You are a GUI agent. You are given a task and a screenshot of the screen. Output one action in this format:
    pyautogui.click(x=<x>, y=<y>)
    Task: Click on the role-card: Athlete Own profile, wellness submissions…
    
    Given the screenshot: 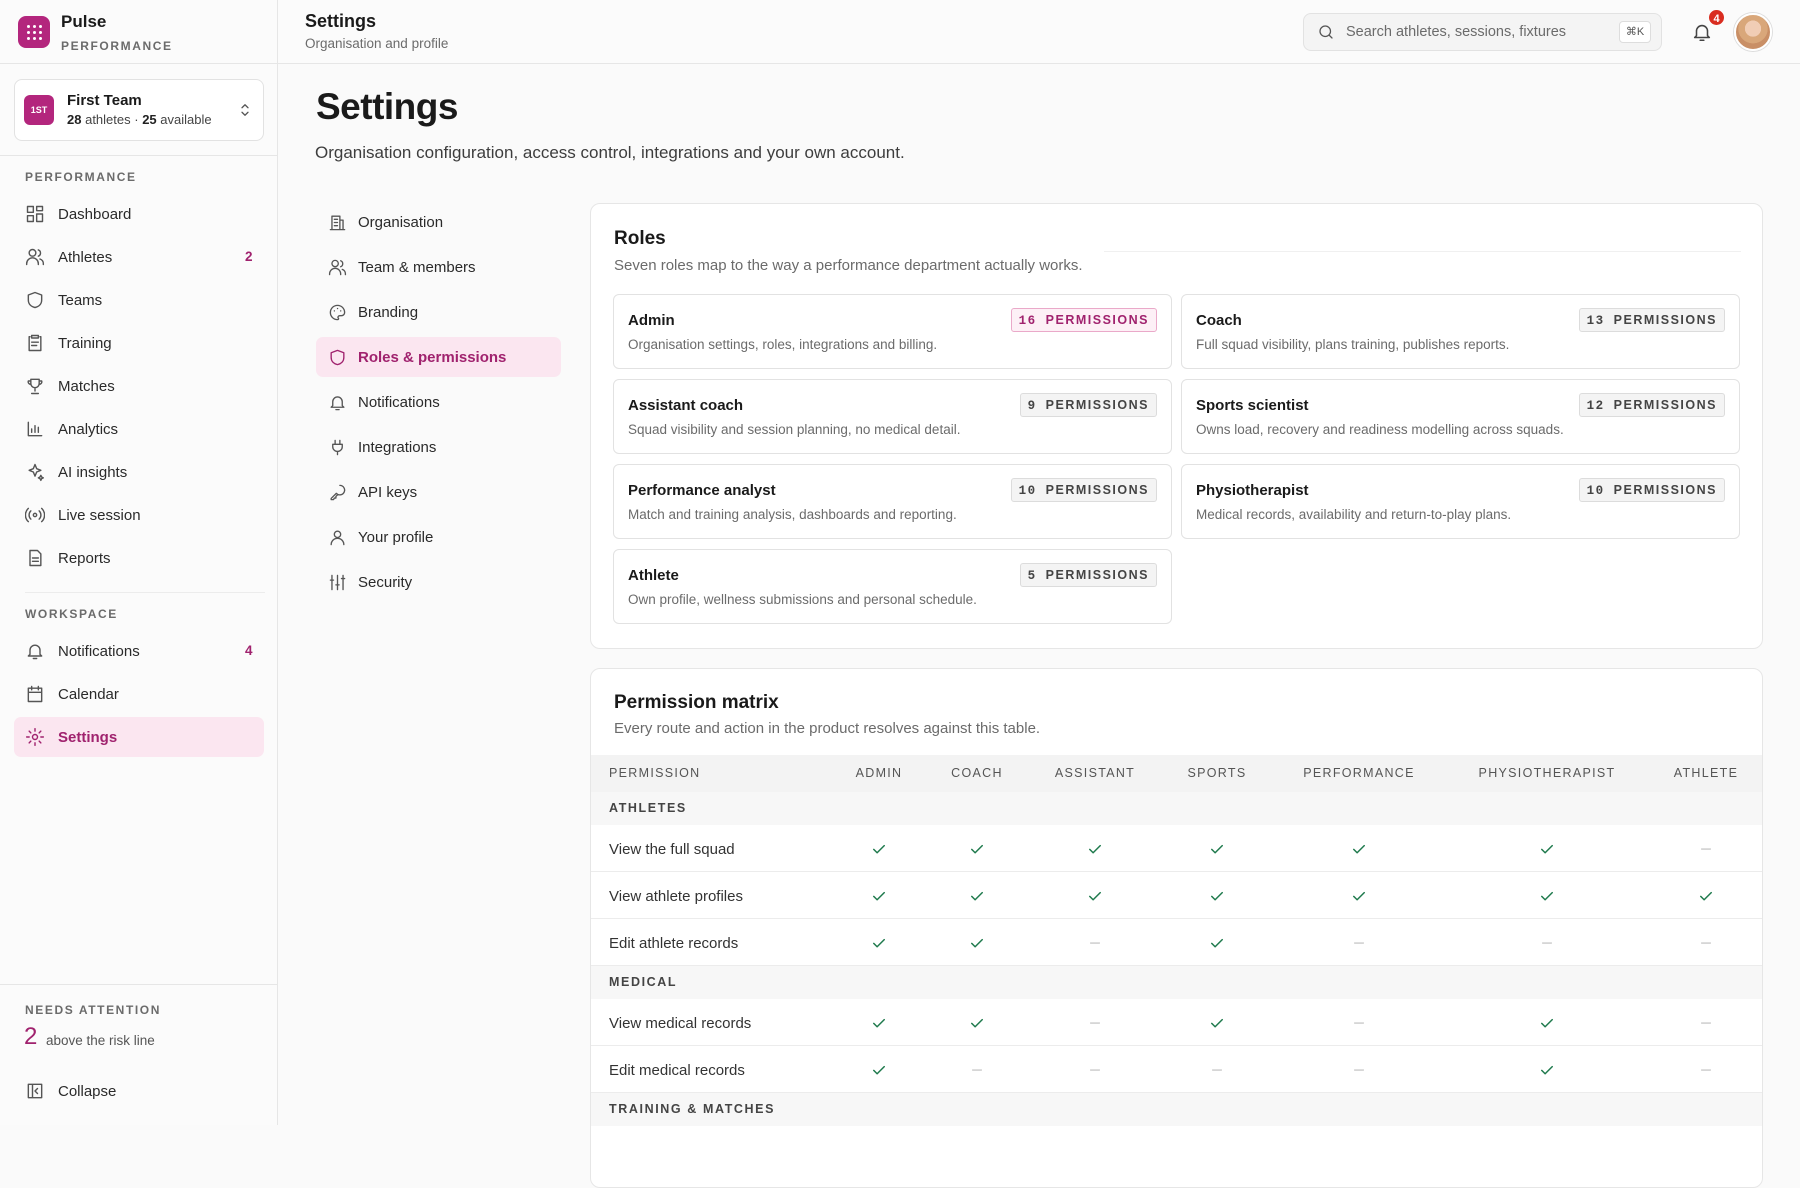 What is the action you would take?
    pyautogui.click(x=892, y=586)
    